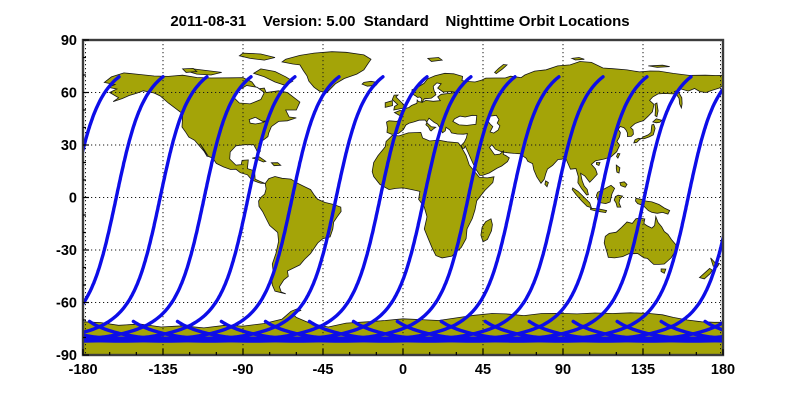  Describe the element at coordinates (554, 128) in the screenshot. I see `landmass-eurasia` at that location.